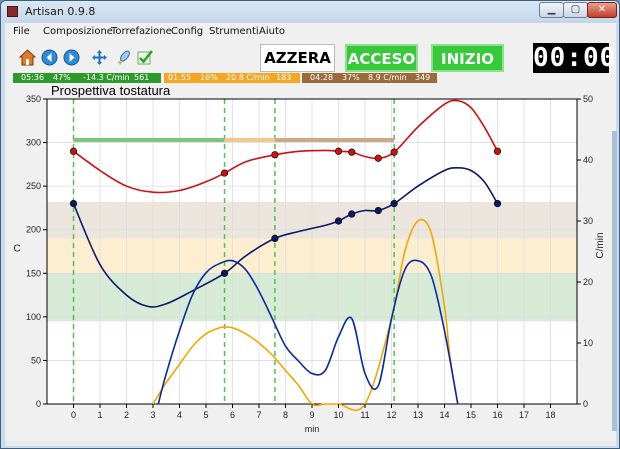 The height and width of the screenshot is (449, 620). Describe the element at coordinates (60, 11) in the screenshot. I see `window-title: Artisan 0.9.8` at that location.